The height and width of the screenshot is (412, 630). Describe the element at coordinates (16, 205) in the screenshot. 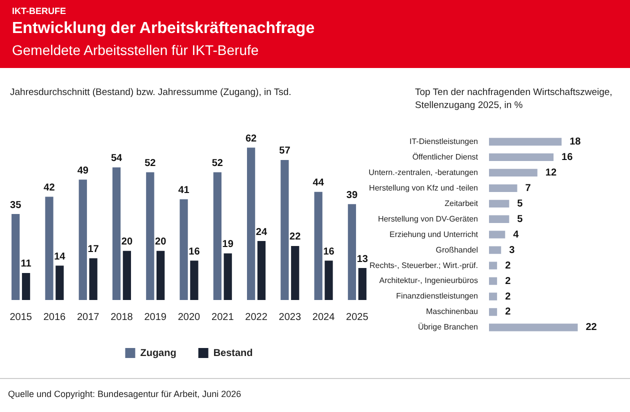

I see `data-label: 35` at that location.